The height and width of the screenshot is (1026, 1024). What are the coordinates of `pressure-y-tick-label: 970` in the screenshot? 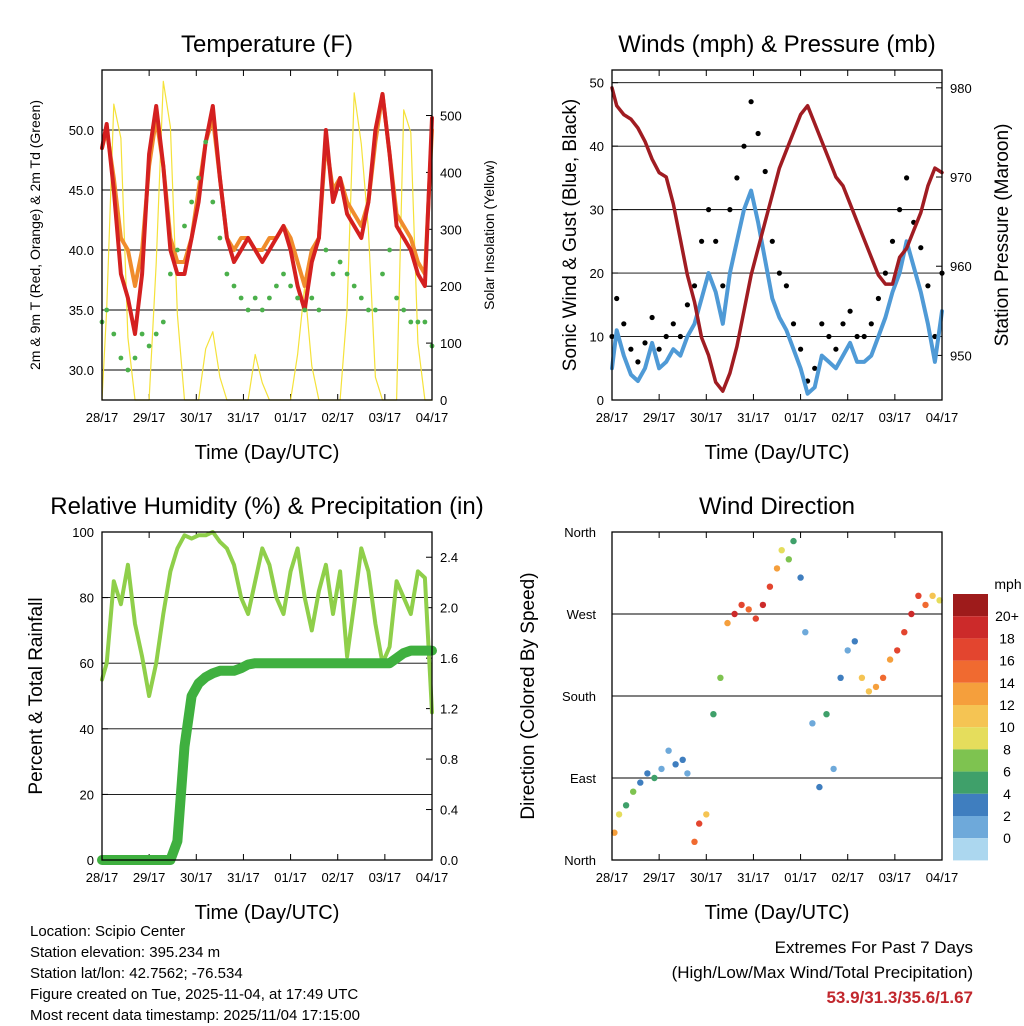 It's located at (961, 177).